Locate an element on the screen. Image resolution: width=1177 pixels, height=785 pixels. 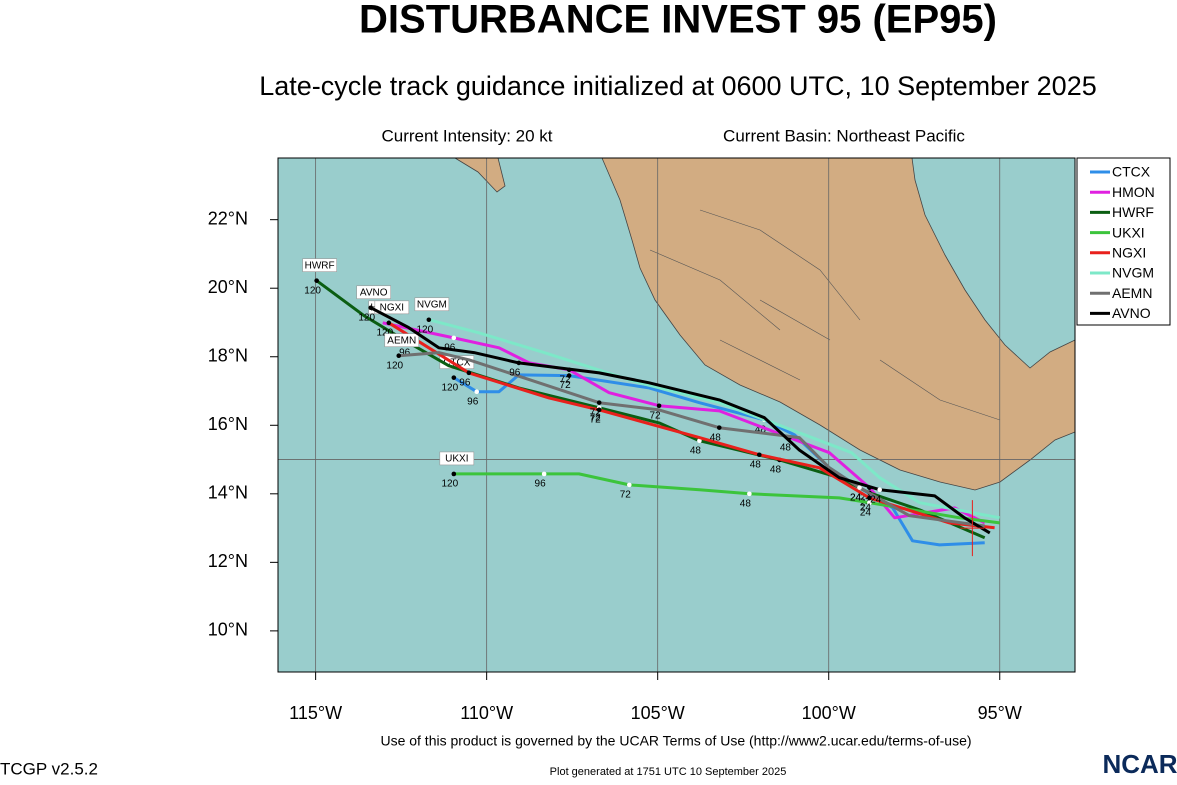
intensity: Current Intensity: 20 kt is located at coordinates (466, 135).